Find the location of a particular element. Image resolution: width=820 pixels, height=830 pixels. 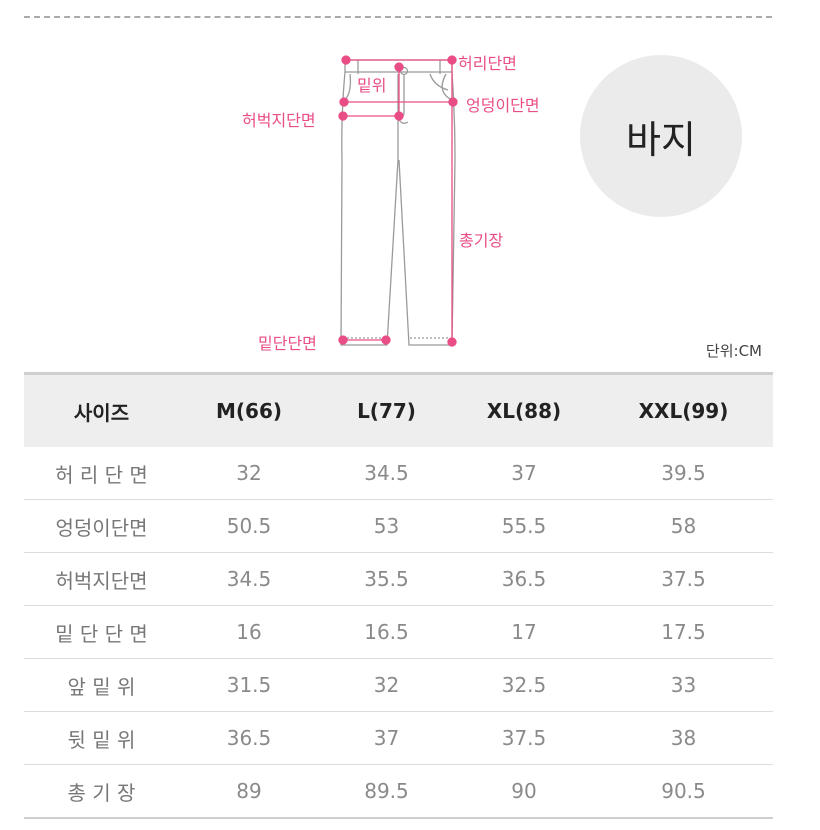

table-cell: 17.5 is located at coordinates (683, 632).